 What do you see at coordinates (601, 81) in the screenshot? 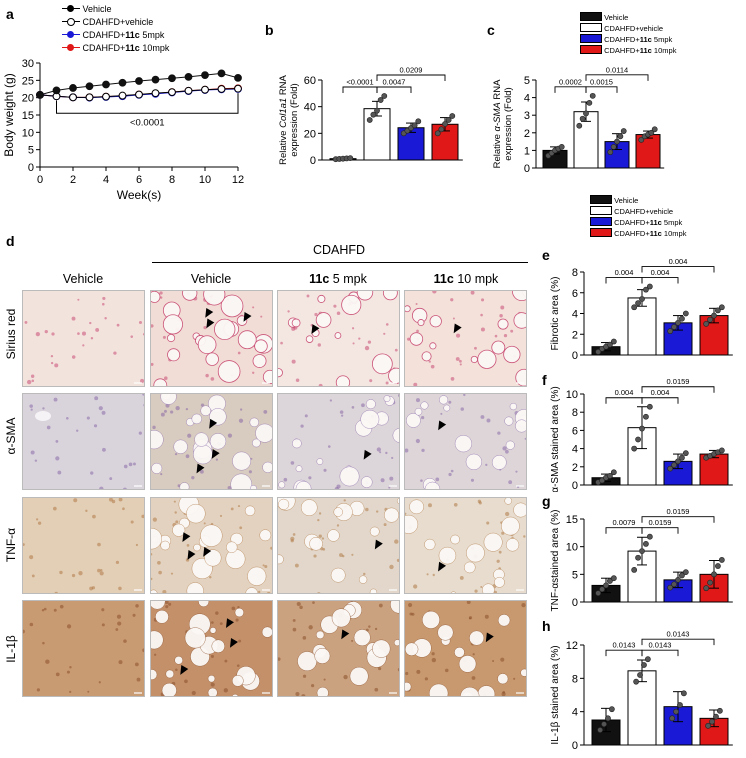
I see `significance-label: 0.0015` at bounding box center [601, 81].